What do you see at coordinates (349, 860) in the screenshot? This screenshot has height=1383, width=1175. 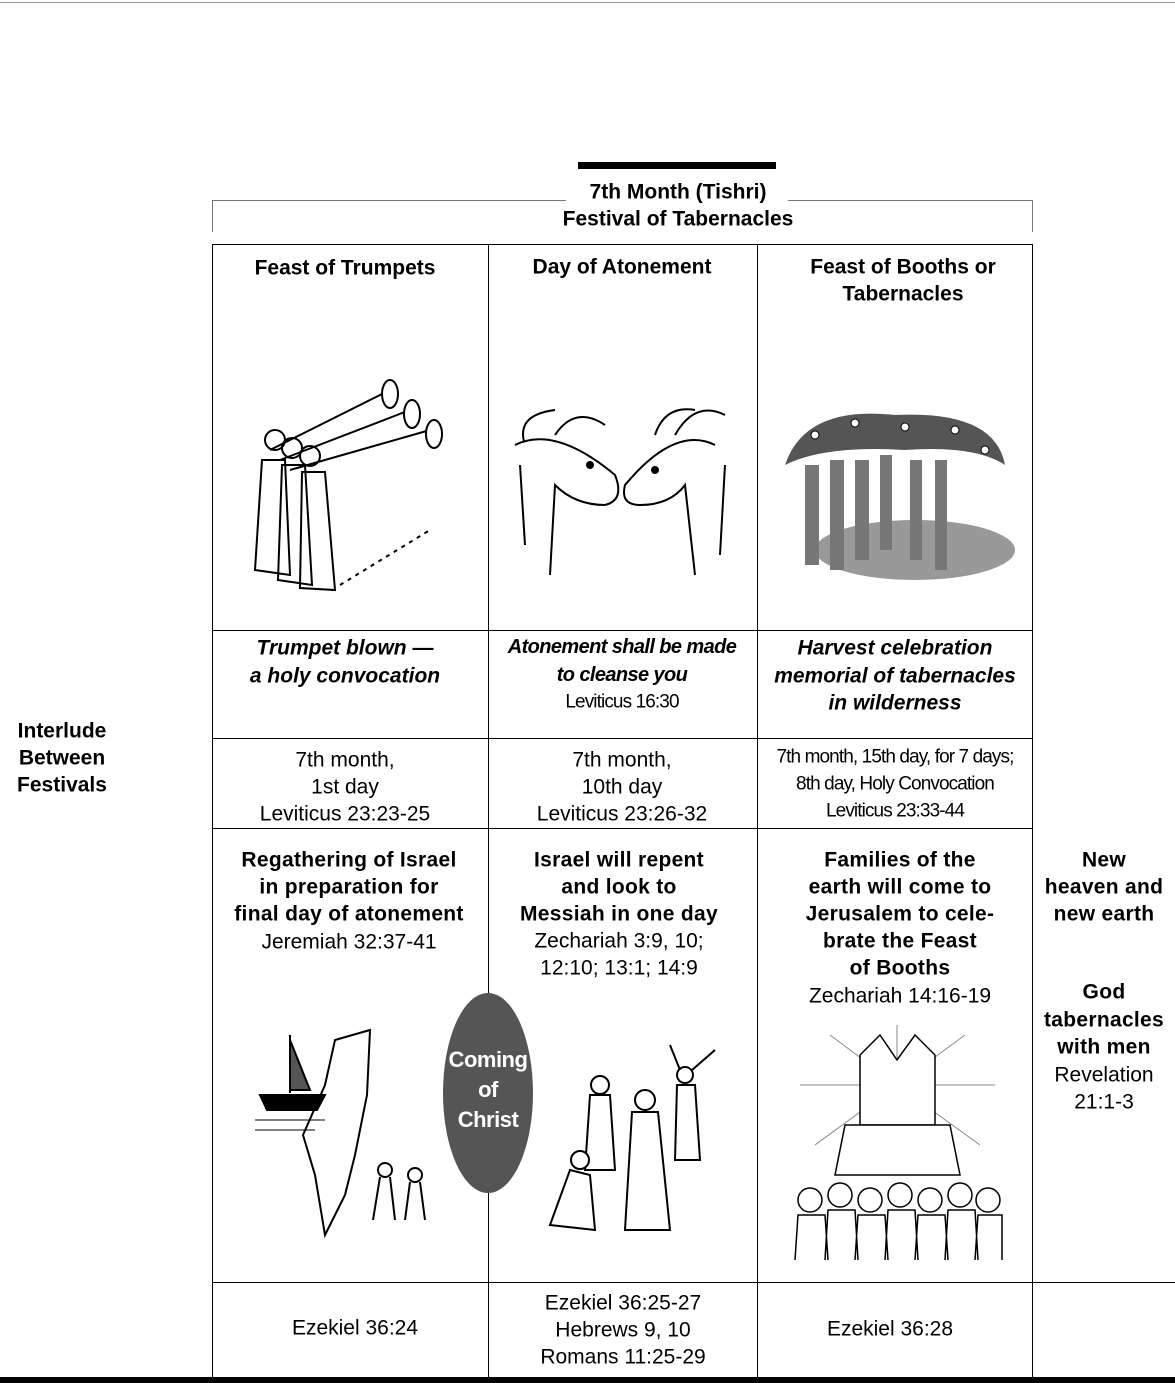 I see `prophecy-text: Regathering of Israel` at bounding box center [349, 860].